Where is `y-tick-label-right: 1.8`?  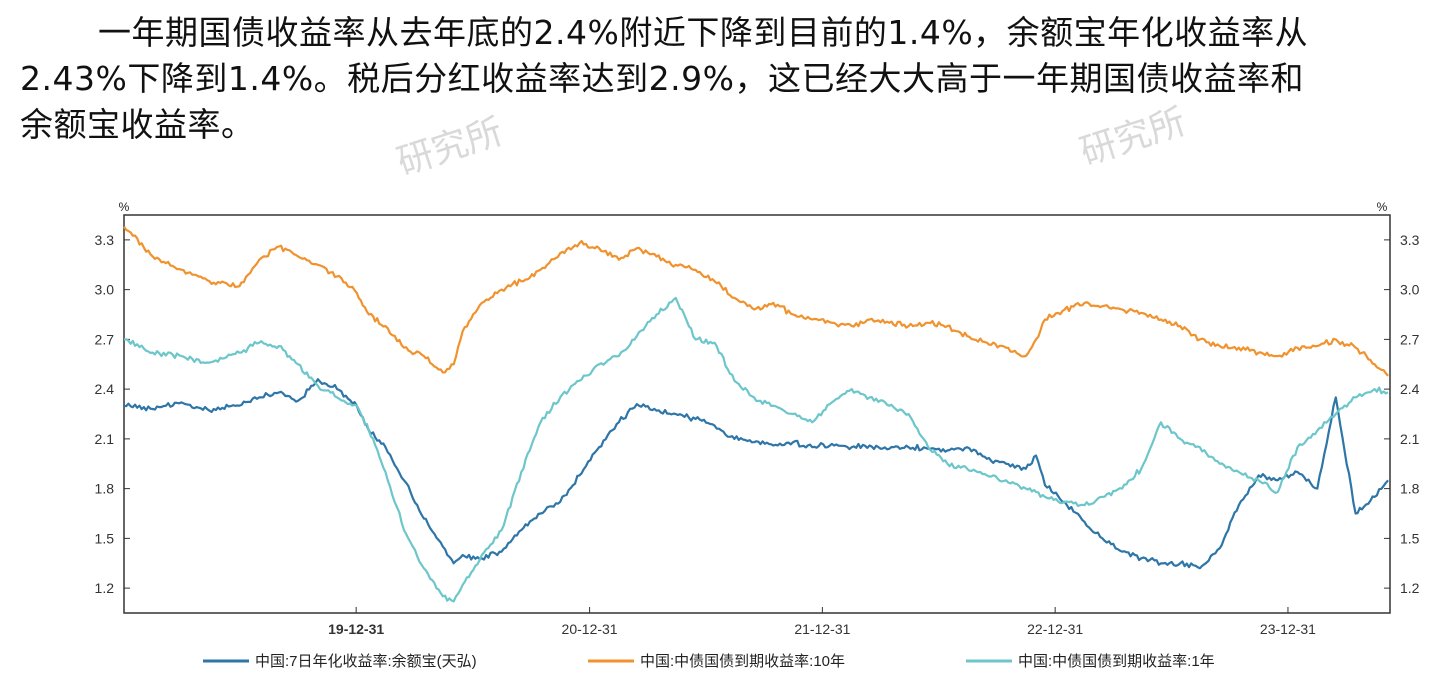
y-tick-label-right: 1.8 is located at coordinates (1410, 489).